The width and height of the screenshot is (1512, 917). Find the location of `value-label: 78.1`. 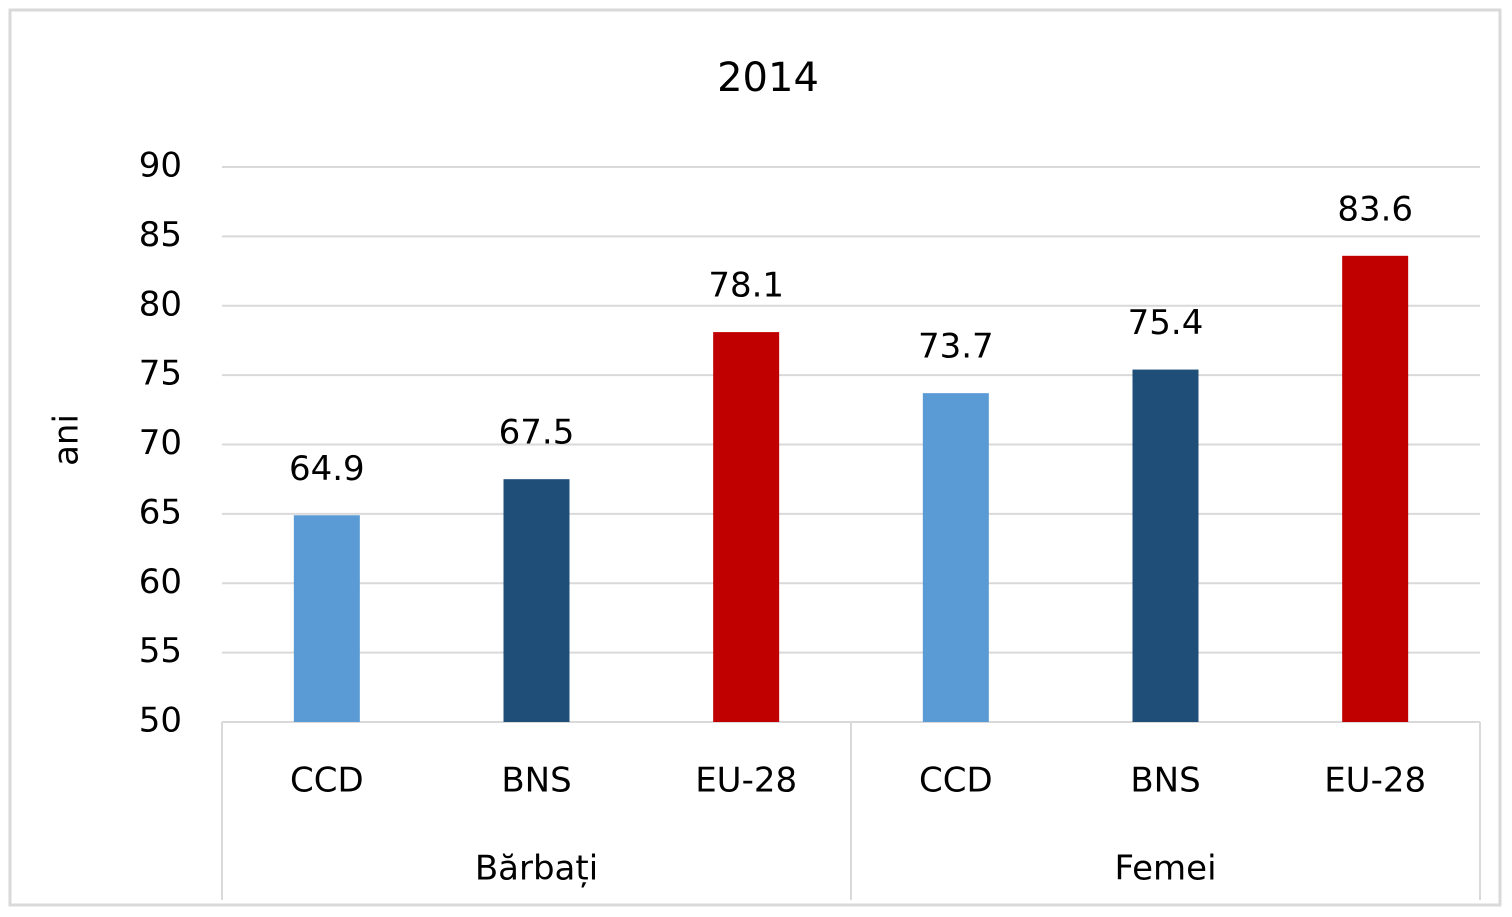

value-label: 78.1 is located at coordinates (746, 286).